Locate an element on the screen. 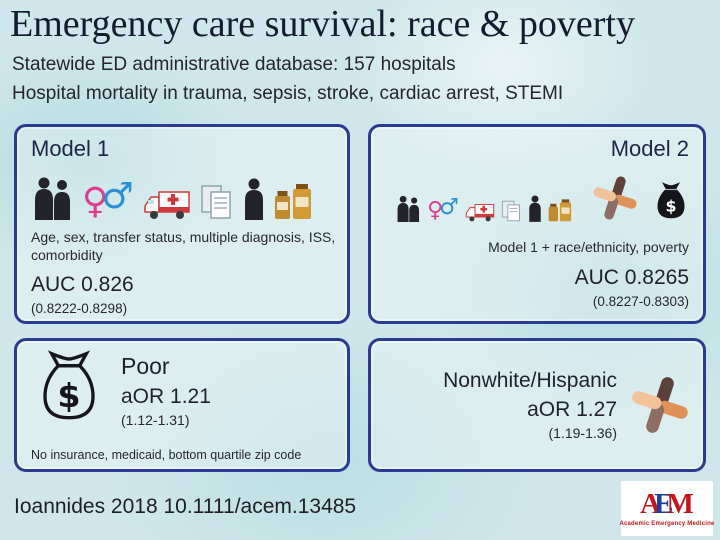  nonwhite-panel: Nonwhite/Hispanic aOR 1.27 (1.19-1.36) is located at coordinates (537, 405).